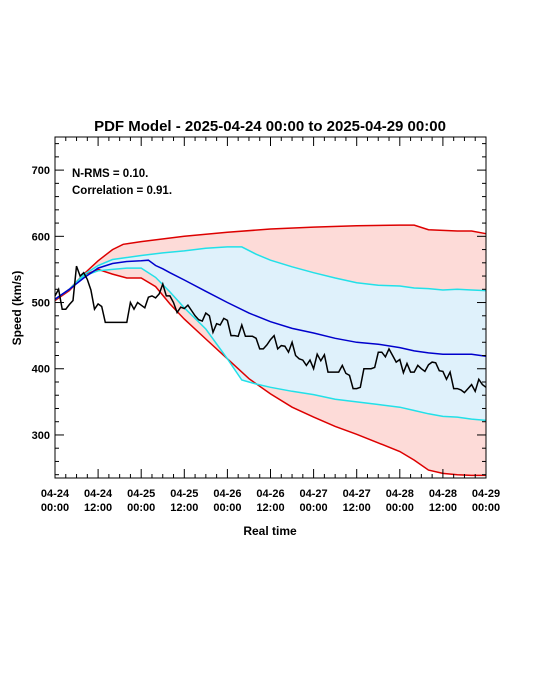 The width and height of the screenshot is (540, 684). I want to click on x-tick-label-date: 04-29, so click(486, 494).